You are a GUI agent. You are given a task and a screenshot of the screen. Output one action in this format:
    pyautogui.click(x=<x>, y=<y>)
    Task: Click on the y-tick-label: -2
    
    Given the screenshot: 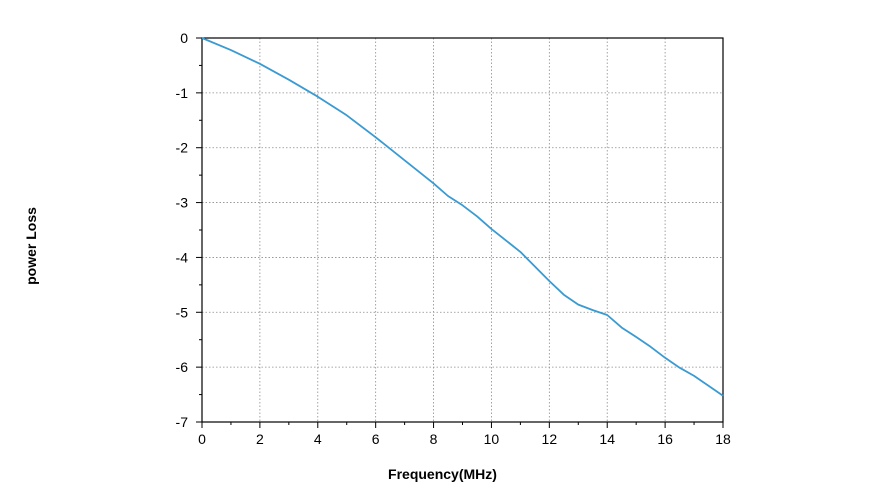 What is the action you would take?
    pyautogui.click(x=182, y=148)
    